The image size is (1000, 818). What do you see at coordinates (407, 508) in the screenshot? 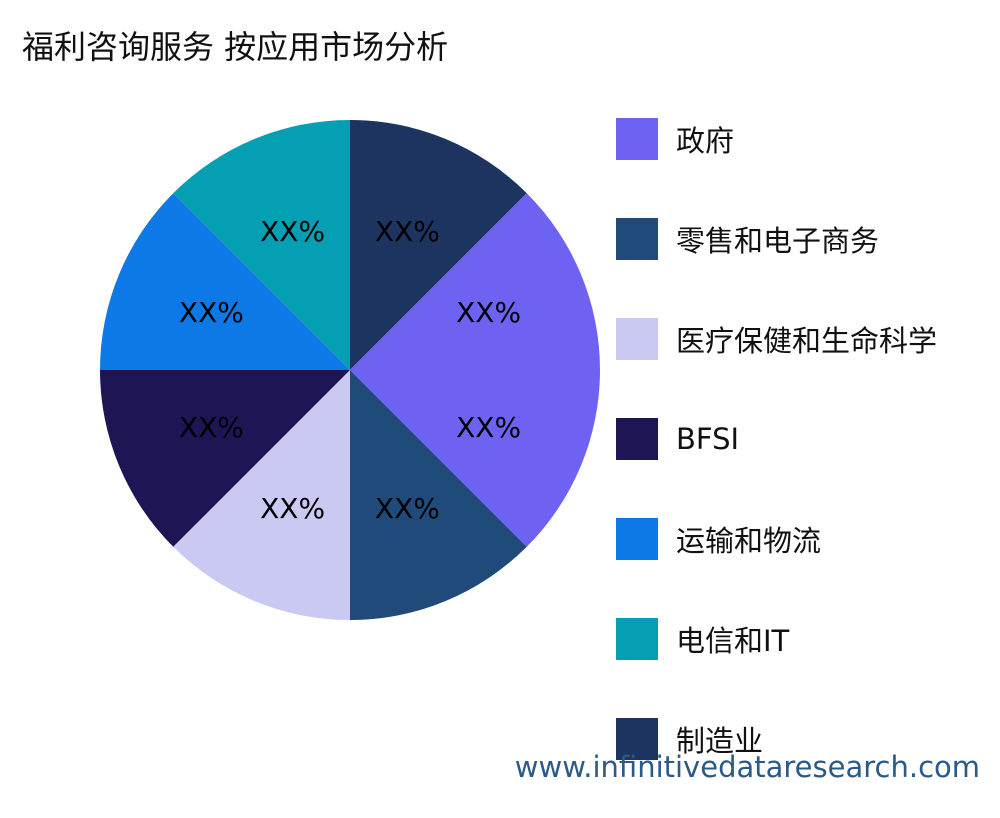
I see `pie-slice-label-2: XX%` at bounding box center [407, 508].